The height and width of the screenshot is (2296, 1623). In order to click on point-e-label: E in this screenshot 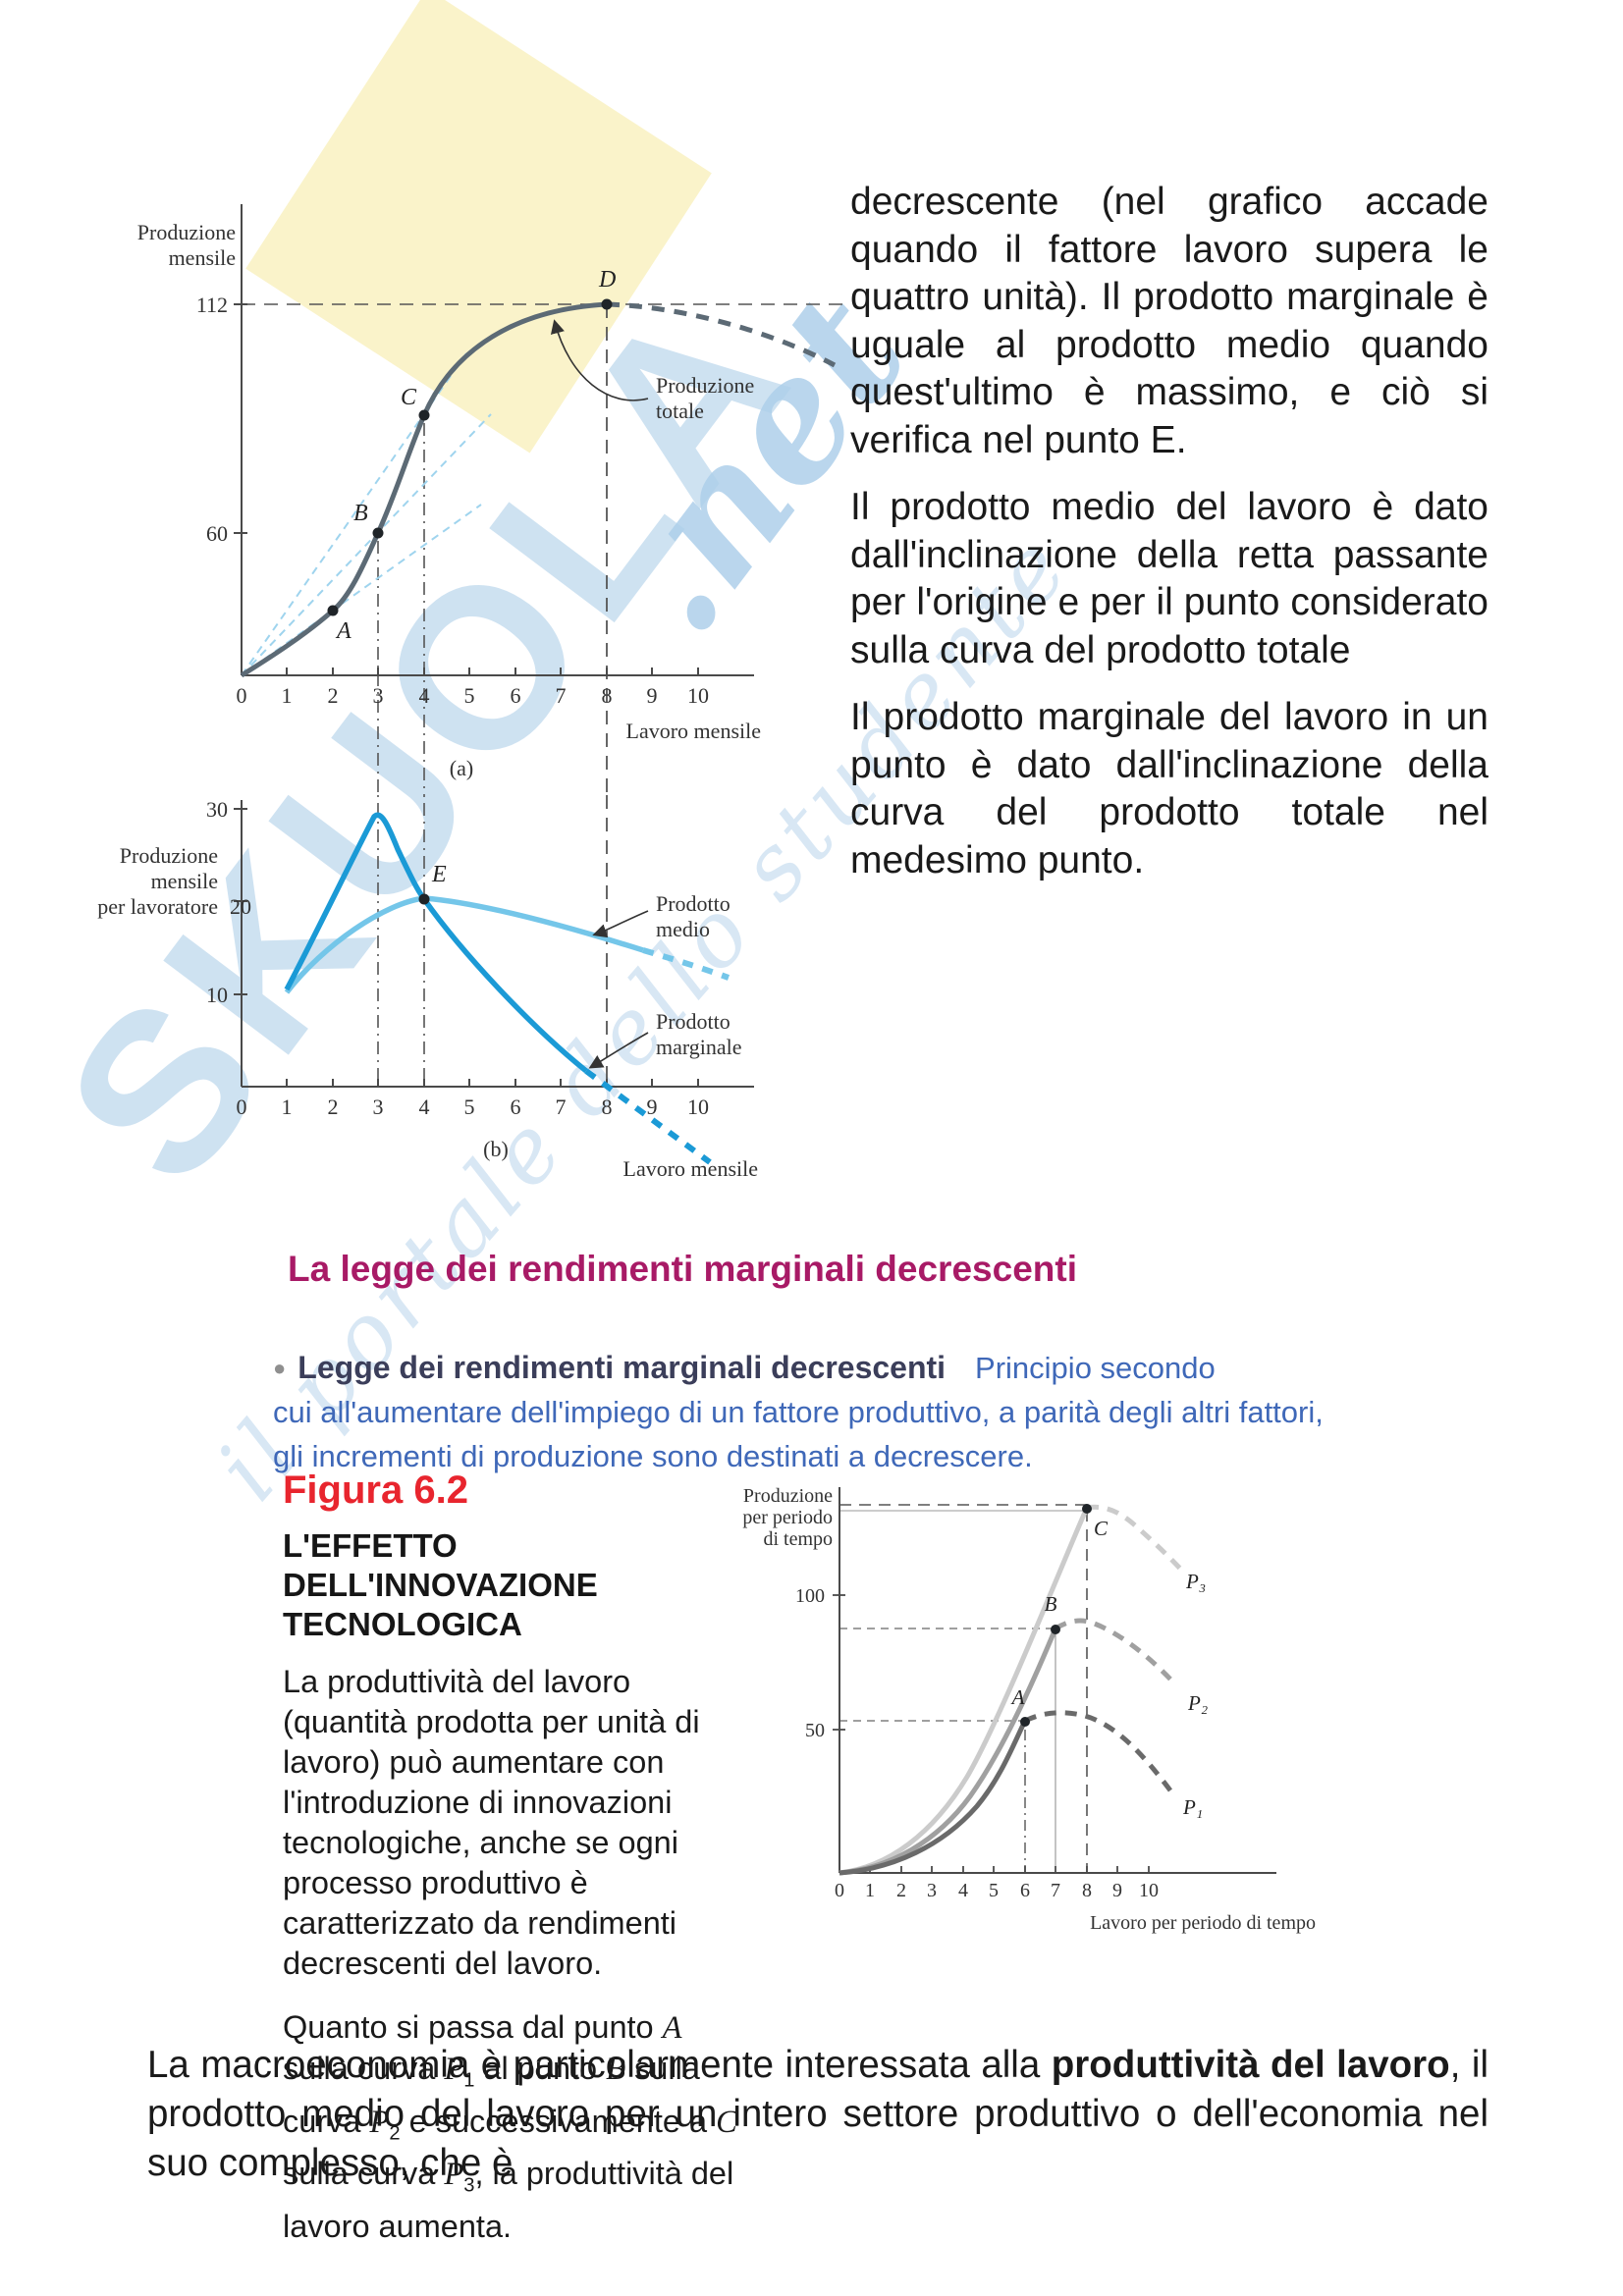, I will do `click(439, 874)`.